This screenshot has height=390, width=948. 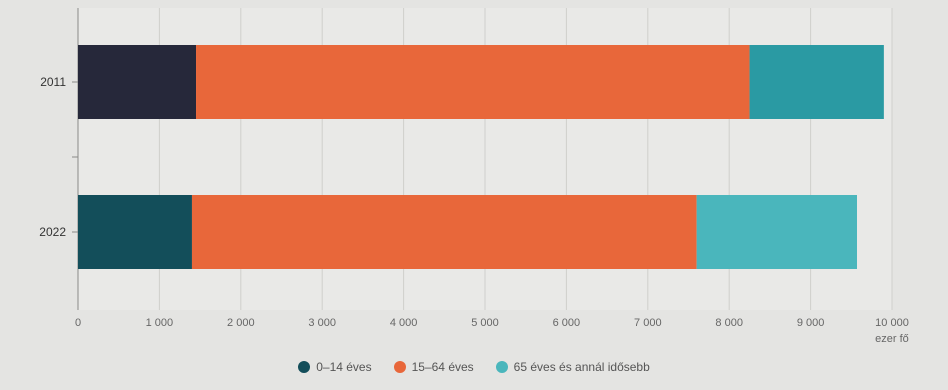 I want to click on x-axis-unit-label: ezer fő, so click(x=892, y=339).